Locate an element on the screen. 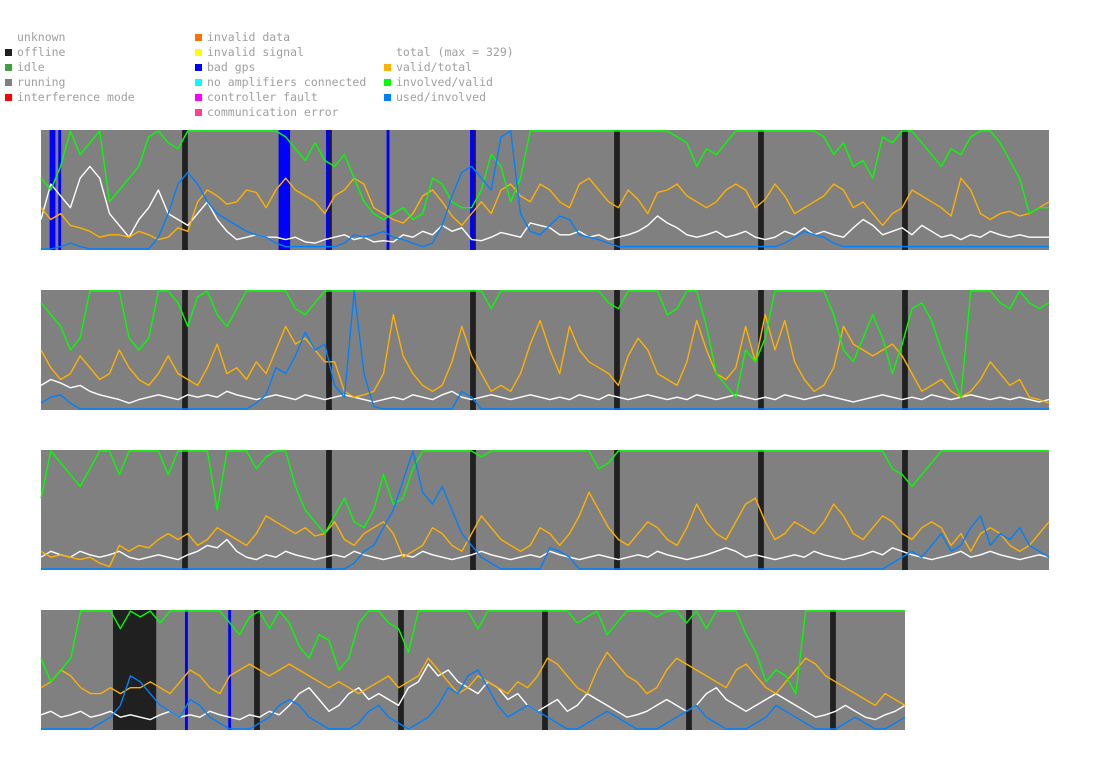  legend-item-no-amplifiers: no amplifiers connected is located at coordinates (280, 82).